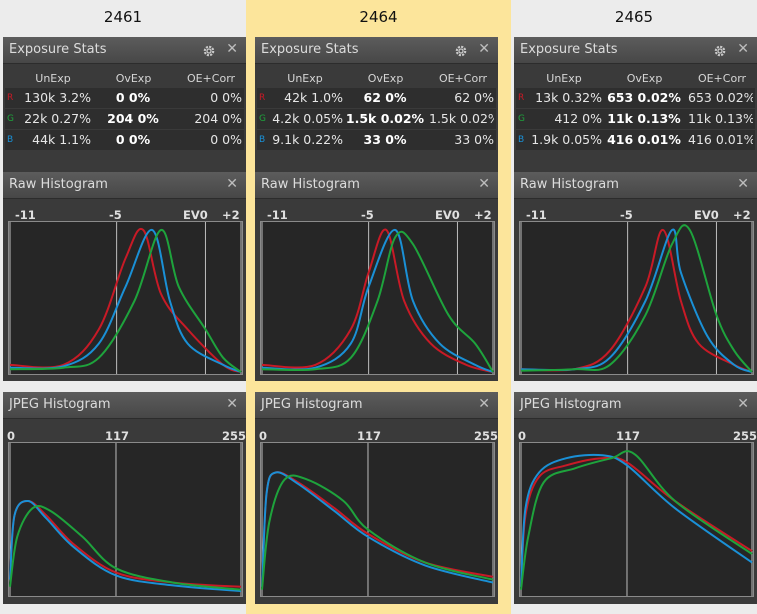 This screenshot has height=614, width=757. What do you see at coordinates (57, 97) in the screenshot?
I see `unexp-value: 130k 3.2%` at bounding box center [57, 97].